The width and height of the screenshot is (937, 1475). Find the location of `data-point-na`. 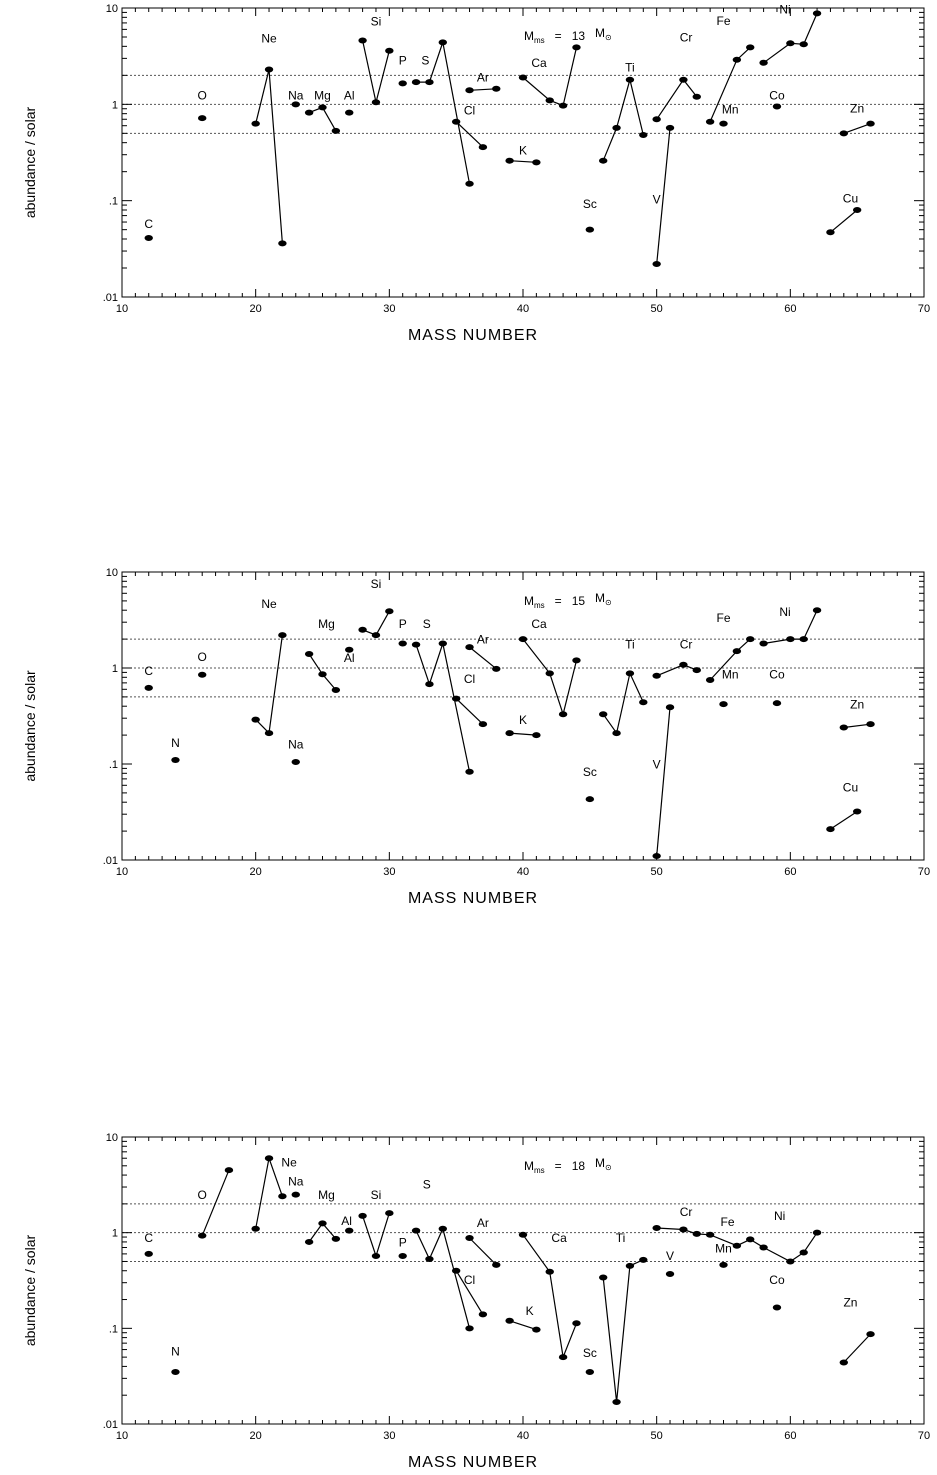

data-point-na is located at coordinates (295, 104).